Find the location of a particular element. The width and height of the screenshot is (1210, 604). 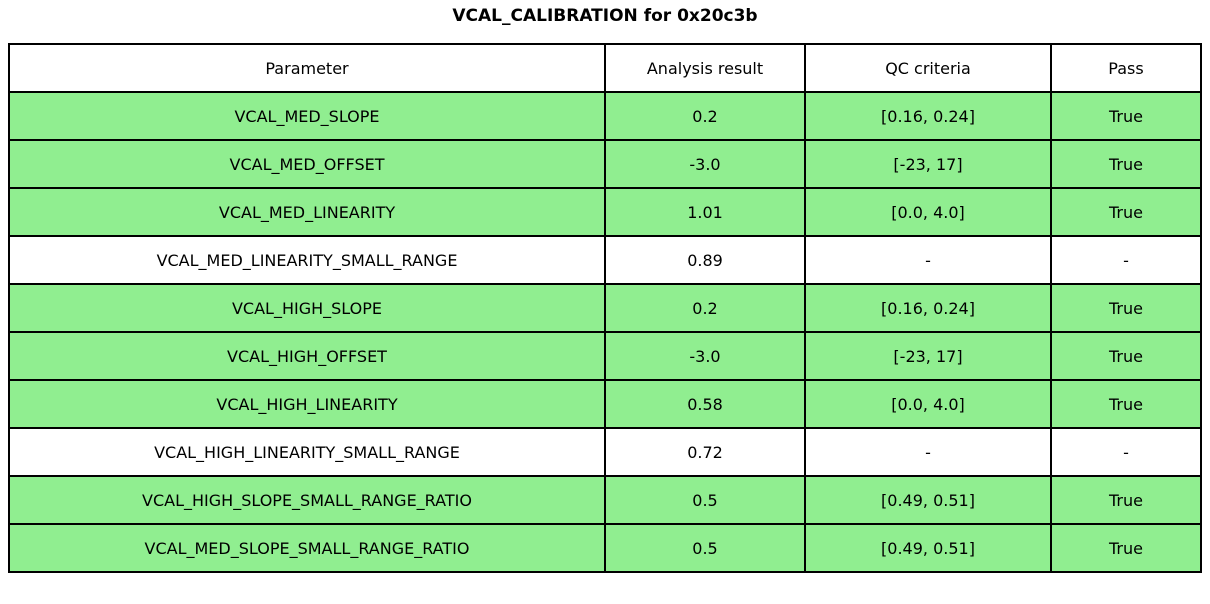

table-row: VCAL_HIGH_SLOPE 0.2 [0.16, 0.24] True is located at coordinates (605, 308).